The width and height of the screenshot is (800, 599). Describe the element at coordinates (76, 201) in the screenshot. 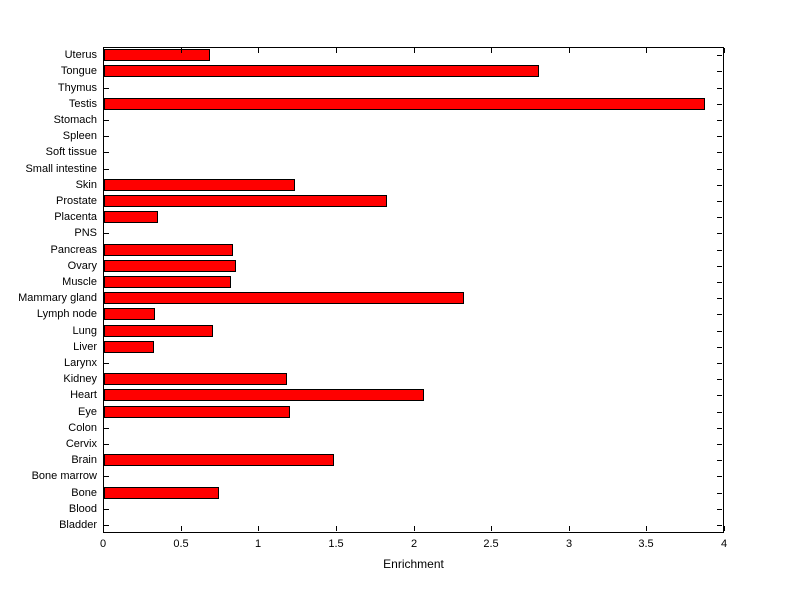

I see `category-label: Prostate` at that location.